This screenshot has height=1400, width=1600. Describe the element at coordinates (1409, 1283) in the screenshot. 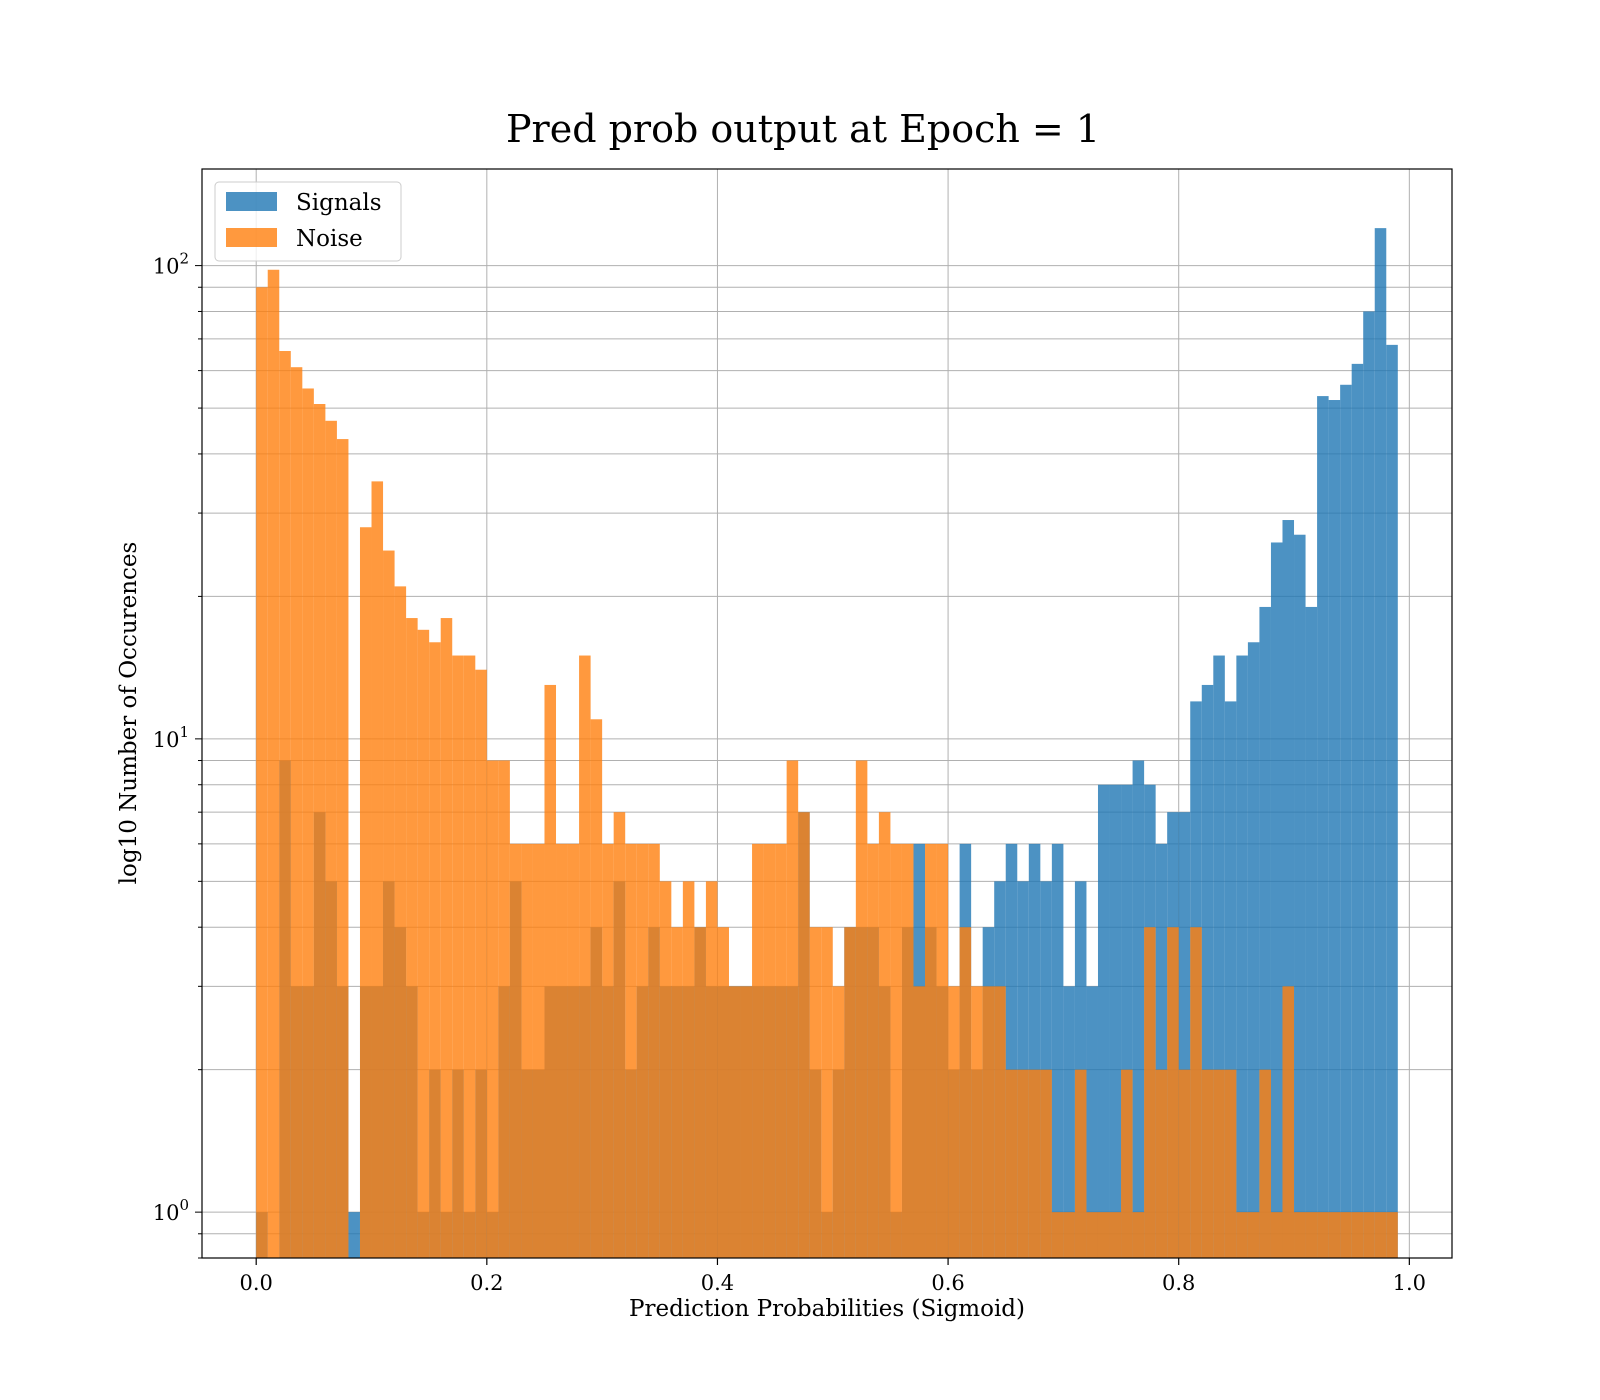

I see `x-tick-label: 1.0` at that location.